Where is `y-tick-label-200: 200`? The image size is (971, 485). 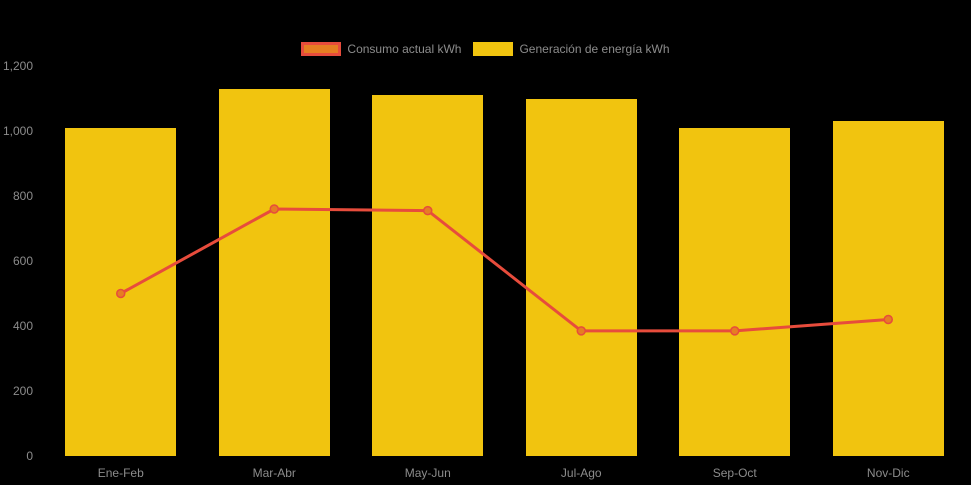
y-tick-label-200: 200 is located at coordinates (22, 391).